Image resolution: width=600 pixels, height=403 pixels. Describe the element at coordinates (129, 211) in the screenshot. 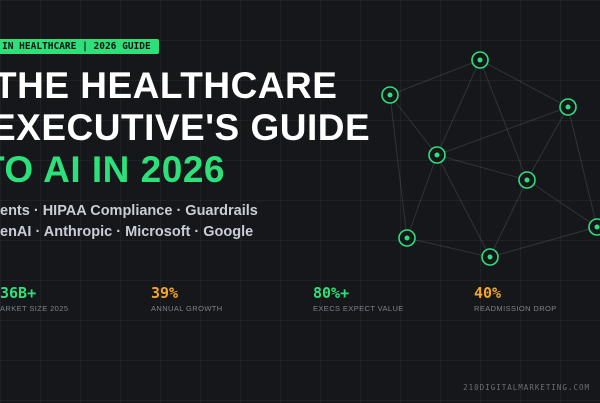

I see `topics-line: ents · HIPAA Compliance · Guardrails` at that location.